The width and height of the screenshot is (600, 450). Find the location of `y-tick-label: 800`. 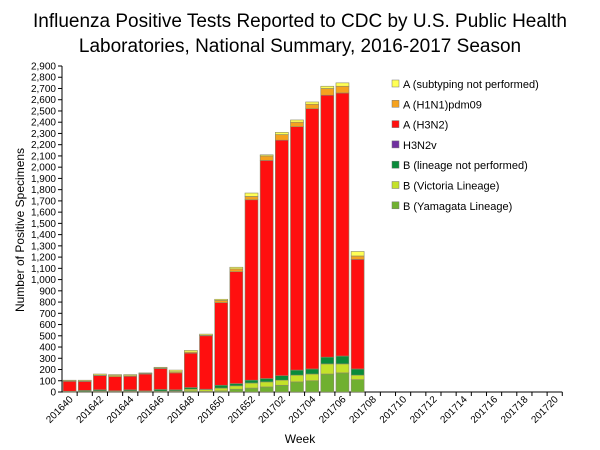

y-tick-label: 800 is located at coordinates (47, 303).